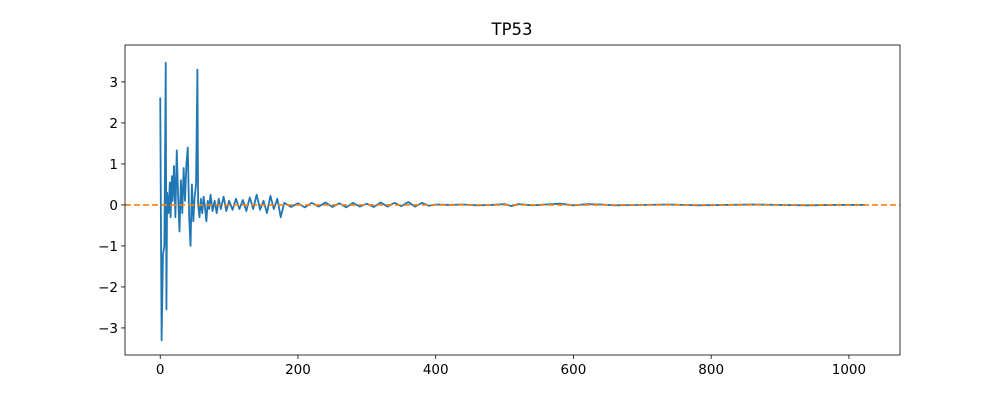 Image resolution: width=1000 pixels, height=400 pixels. Describe the element at coordinates (574, 370) in the screenshot. I see `x-tick-label: 600` at that location.